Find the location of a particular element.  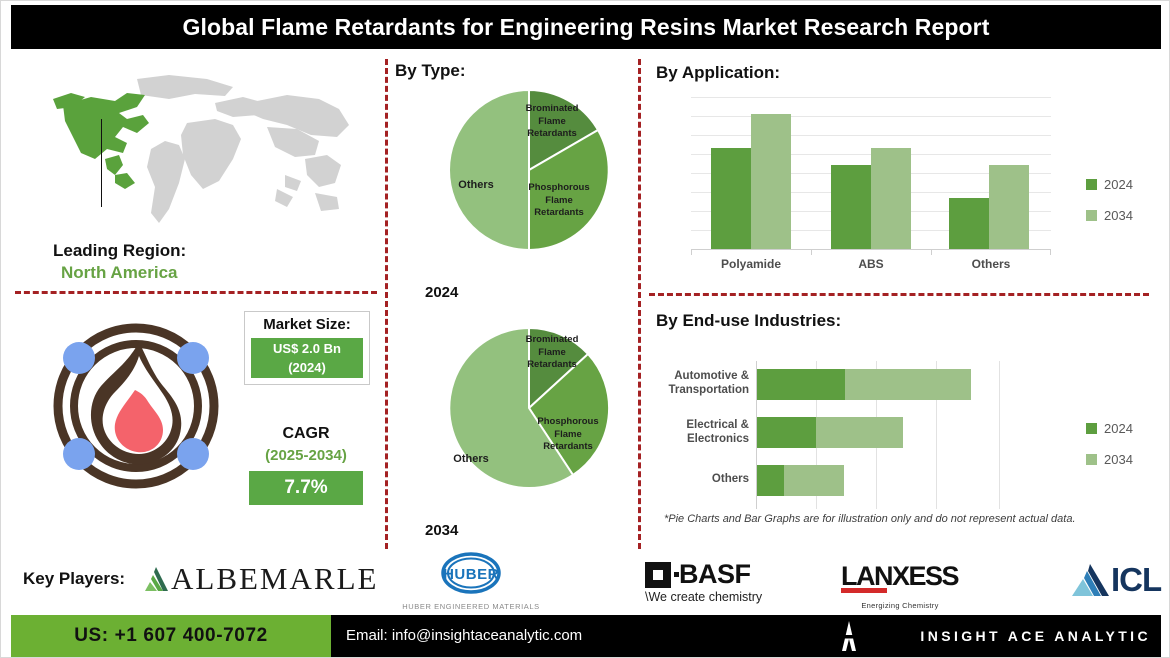

market-size-chip: US$ 2.0 Bn (2024) is located at coordinates (307, 358).